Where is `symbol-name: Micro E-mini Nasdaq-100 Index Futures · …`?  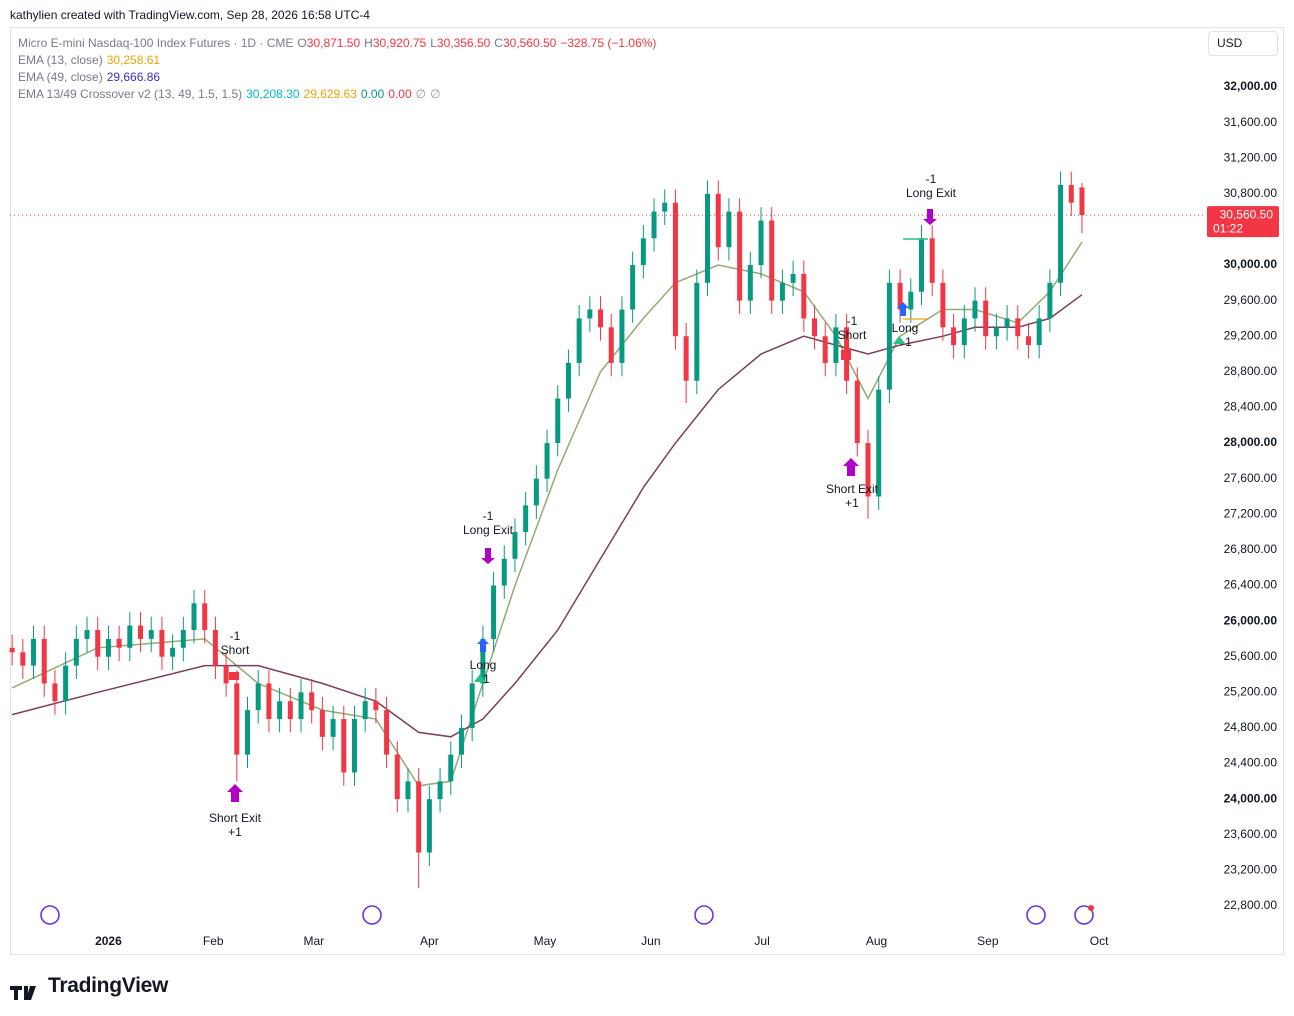
symbol-name: Micro E-mini Nasdaq-100 Index Futures · … is located at coordinates (156, 43).